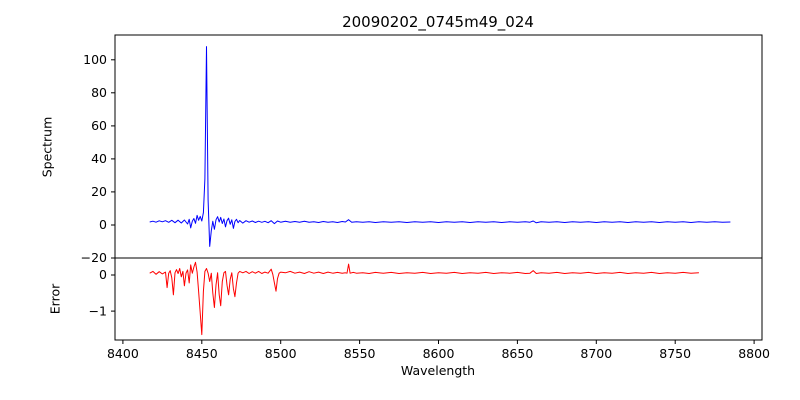  I want to click on x-tick-label: 8750, so click(675, 353).